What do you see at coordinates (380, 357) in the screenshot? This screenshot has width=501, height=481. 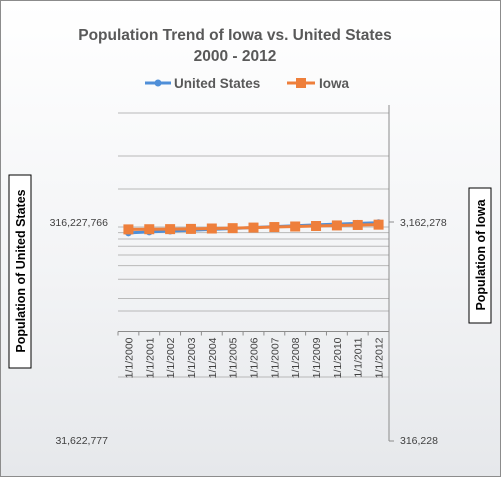 I see `x-tick-label: 1/1/2012` at bounding box center [380, 357].